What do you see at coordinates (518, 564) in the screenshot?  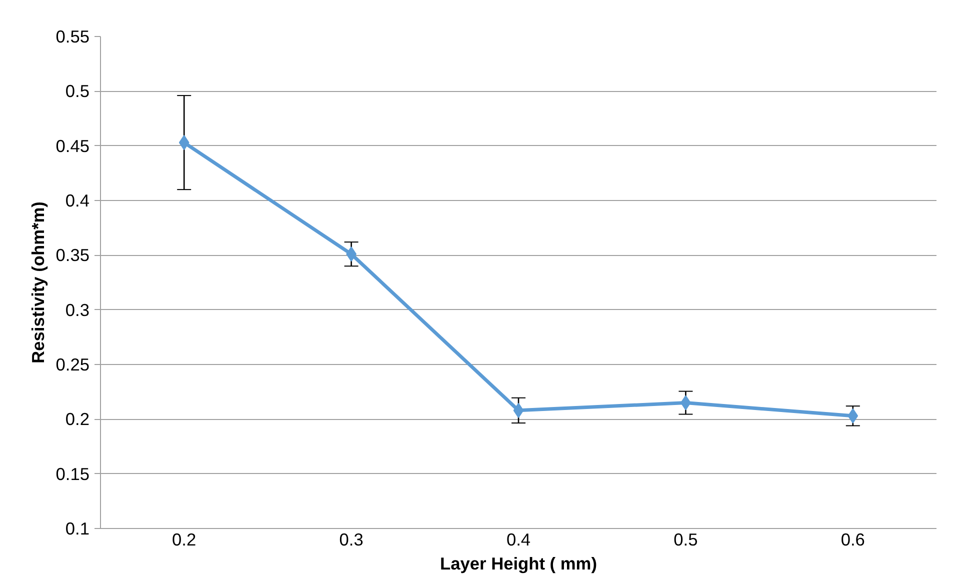 I see `x-axis-title: Layer Height ( mm)` at bounding box center [518, 564].